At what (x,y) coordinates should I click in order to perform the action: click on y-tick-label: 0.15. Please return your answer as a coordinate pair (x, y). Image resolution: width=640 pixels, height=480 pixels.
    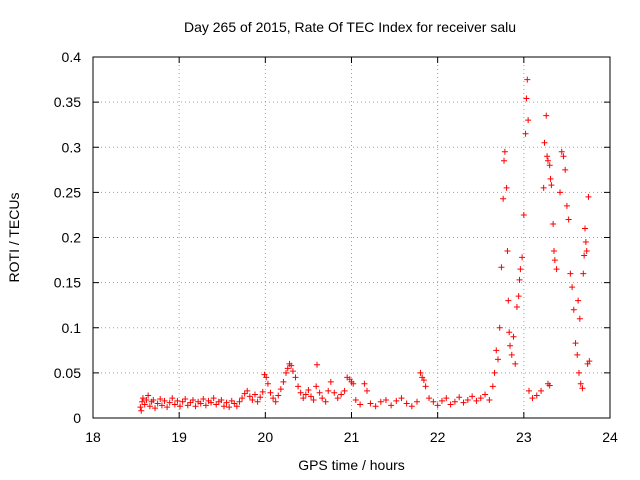
    Looking at the image, I should click on (67, 283).